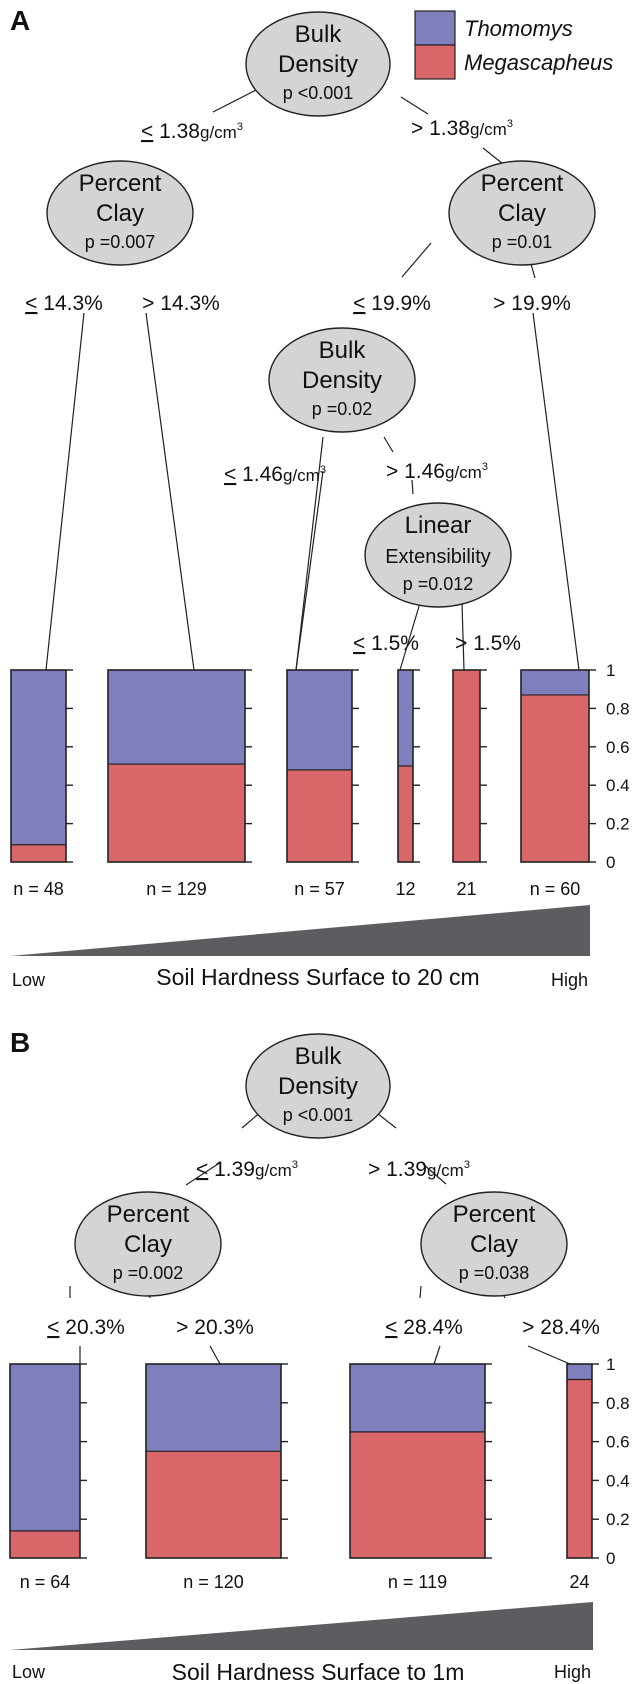 This screenshot has height=1684, width=633. I want to click on split-label-3: > 14.3%, so click(181, 303).